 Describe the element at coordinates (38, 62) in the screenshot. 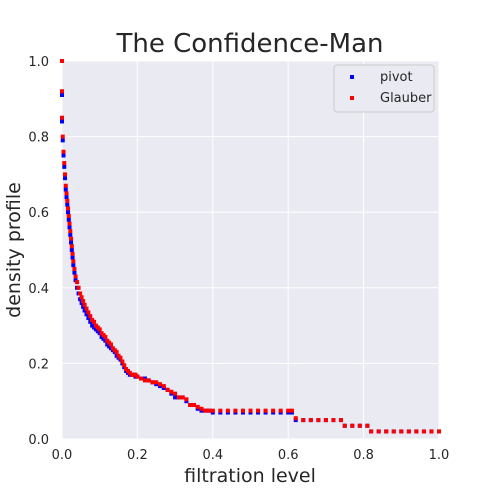

I see `y-tick-label: 1.0` at that location.